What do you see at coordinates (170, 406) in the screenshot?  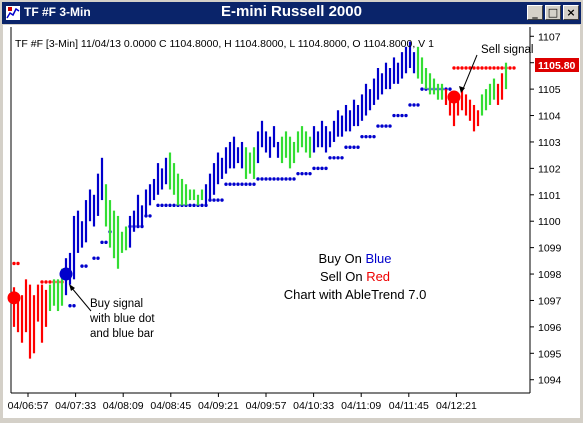 I see `x-tick-label: 04/08:45` at bounding box center [170, 406].